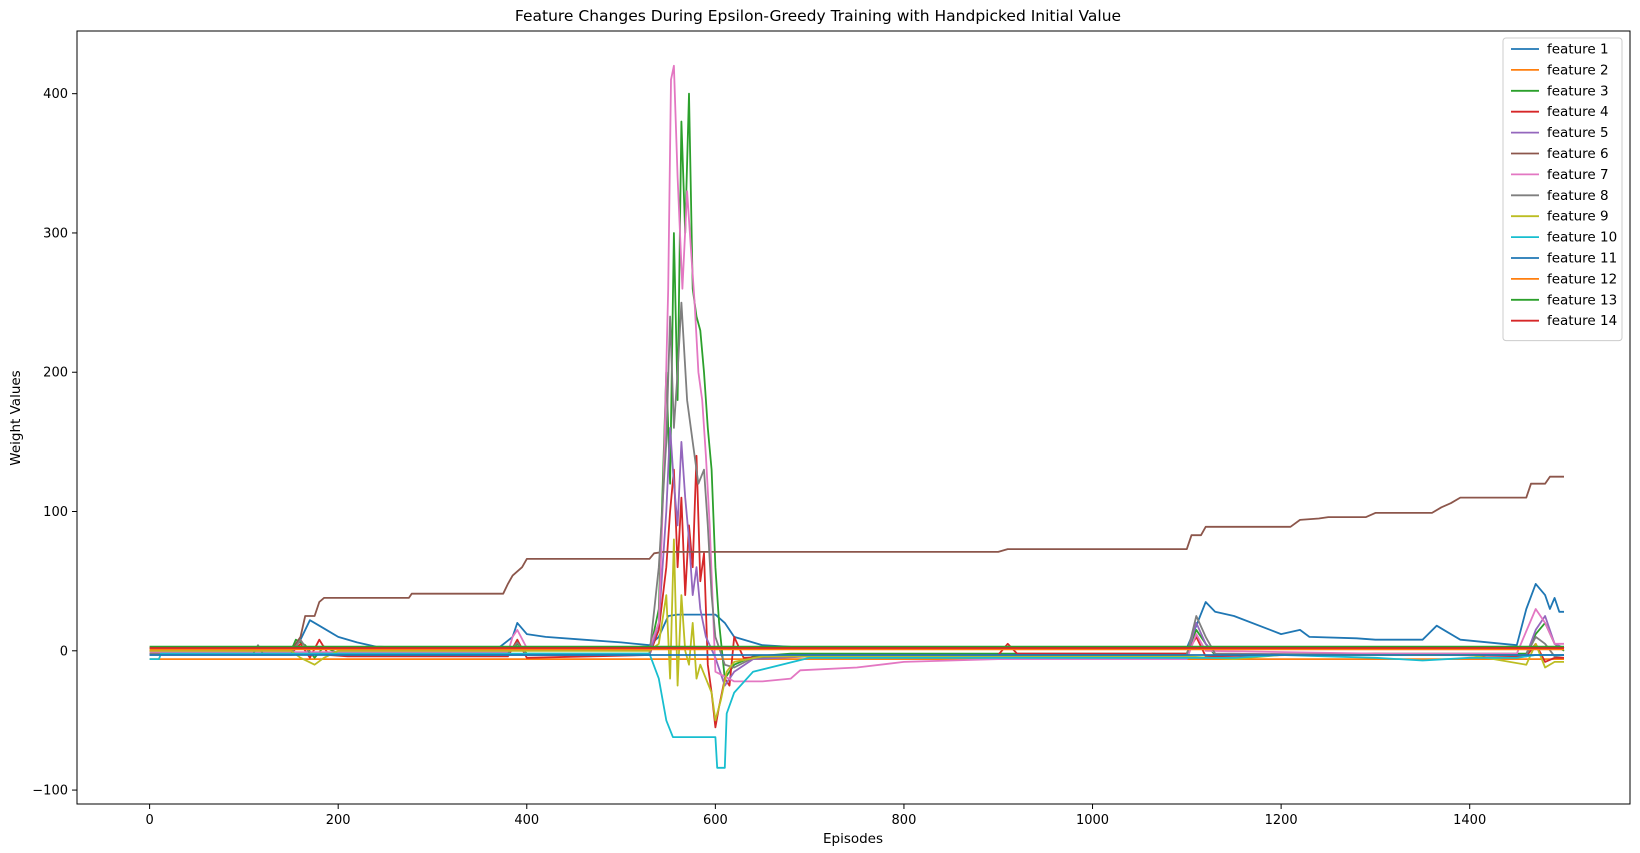 This screenshot has width=1640, height=853. I want to click on y-tick-label: 200, so click(55, 373).